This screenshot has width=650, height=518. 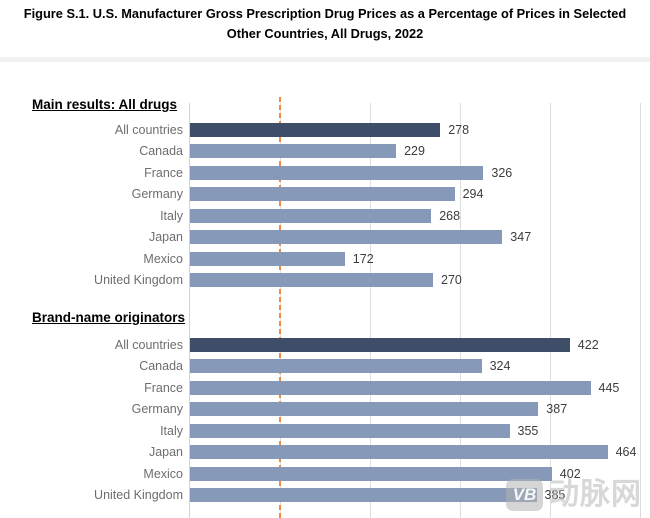 I want to click on section-heading-brand-name: Brand-name originators, so click(x=109, y=317).